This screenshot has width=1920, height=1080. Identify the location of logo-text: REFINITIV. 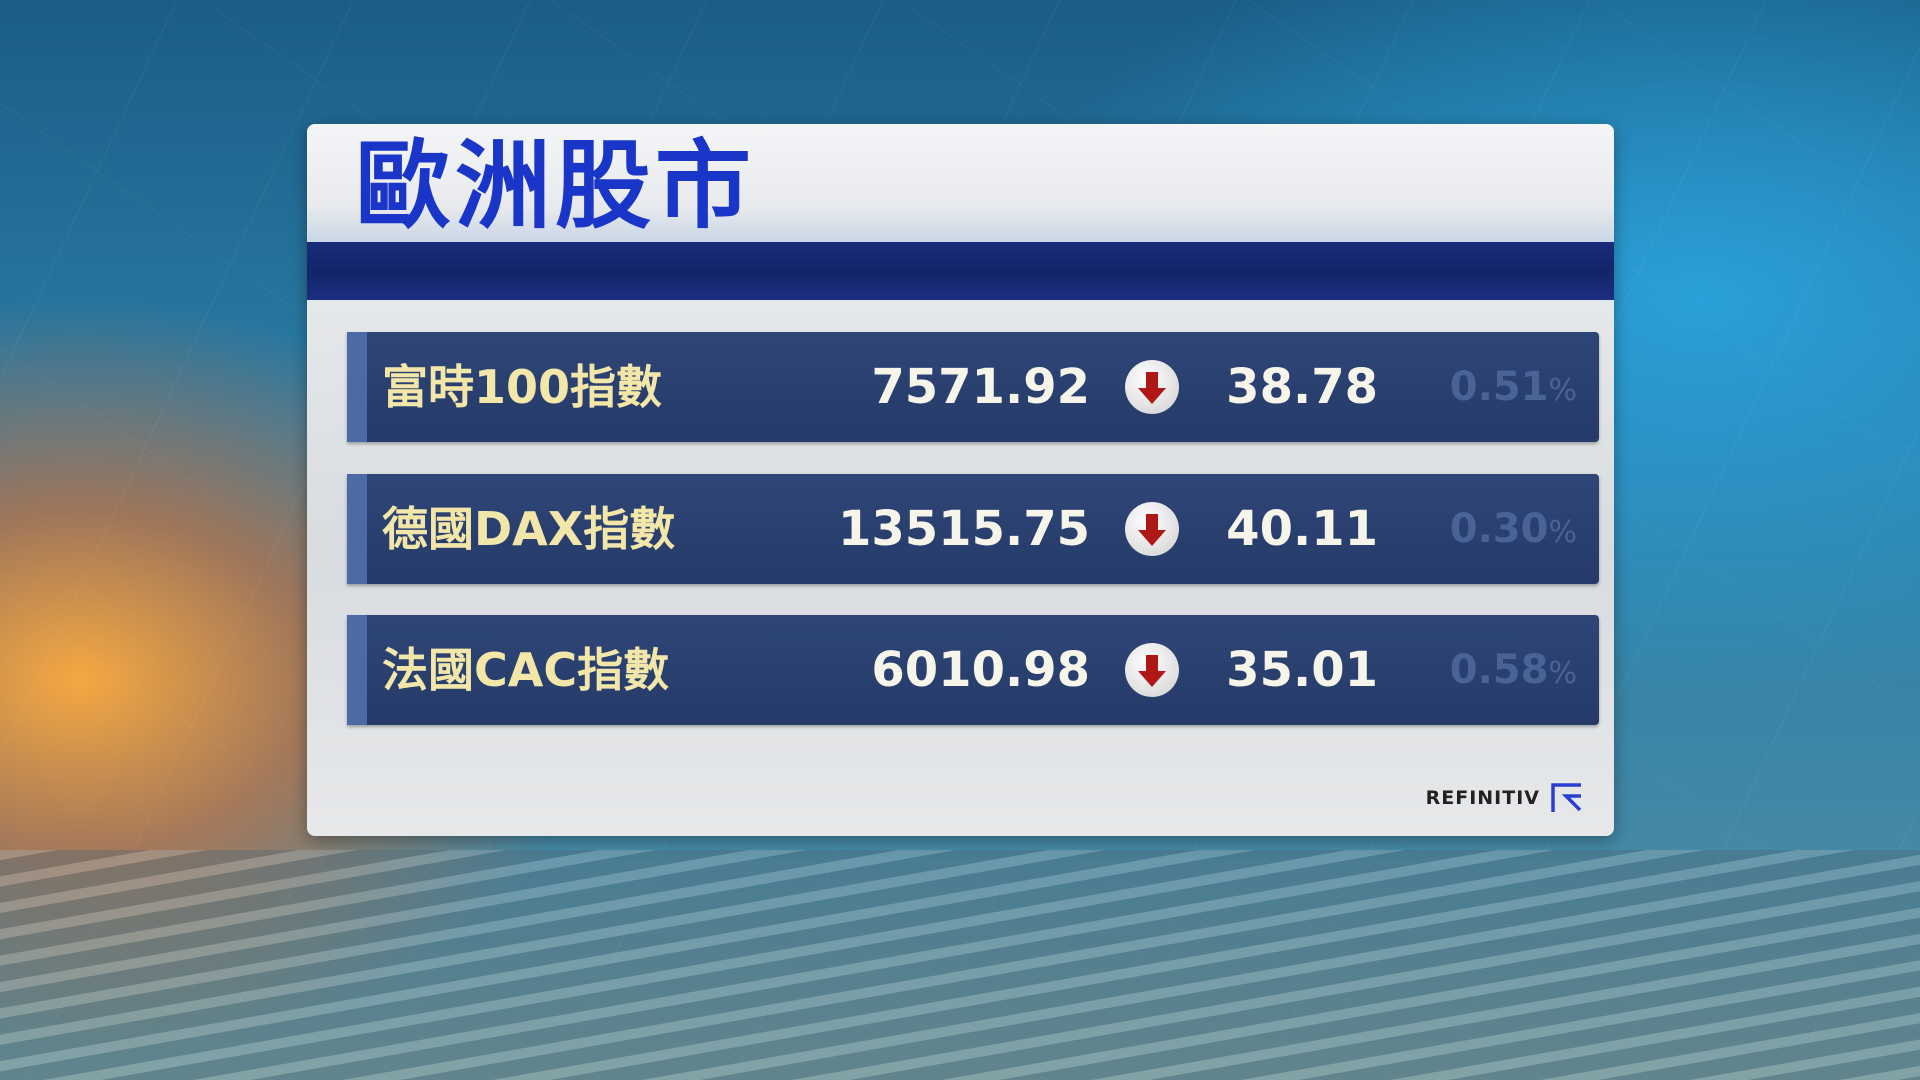
(1482, 798).